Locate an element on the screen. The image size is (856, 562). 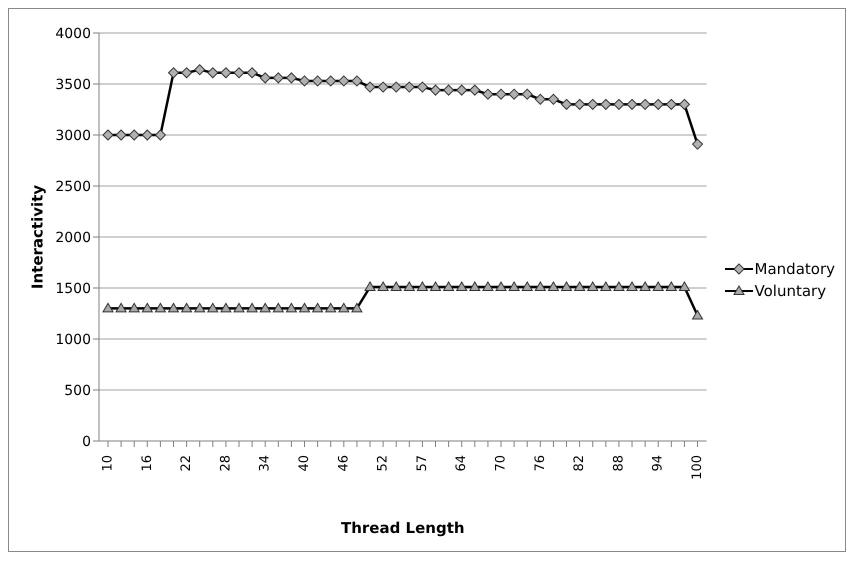
x-tick-label: 28 is located at coordinates (226, 463).